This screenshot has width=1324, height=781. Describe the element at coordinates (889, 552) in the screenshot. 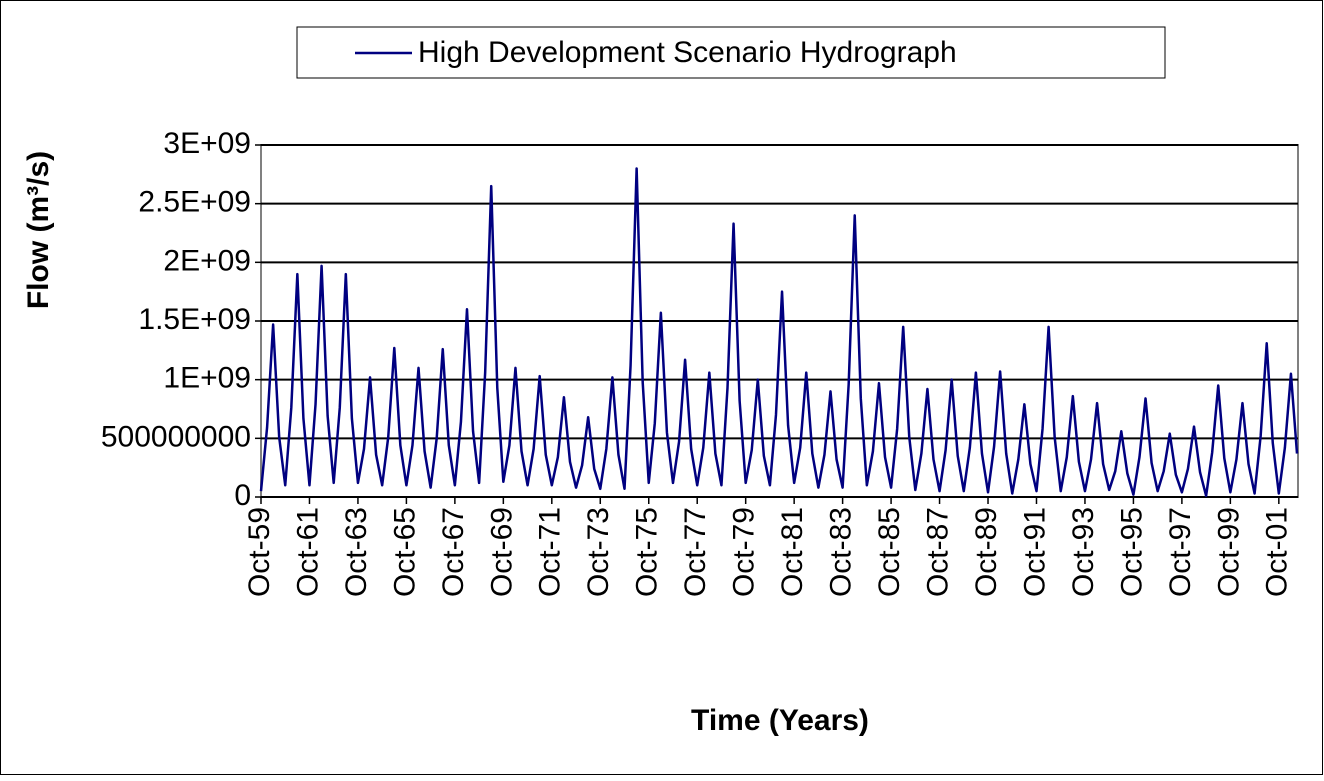

I see `x-tick-label: Oct-85` at that location.